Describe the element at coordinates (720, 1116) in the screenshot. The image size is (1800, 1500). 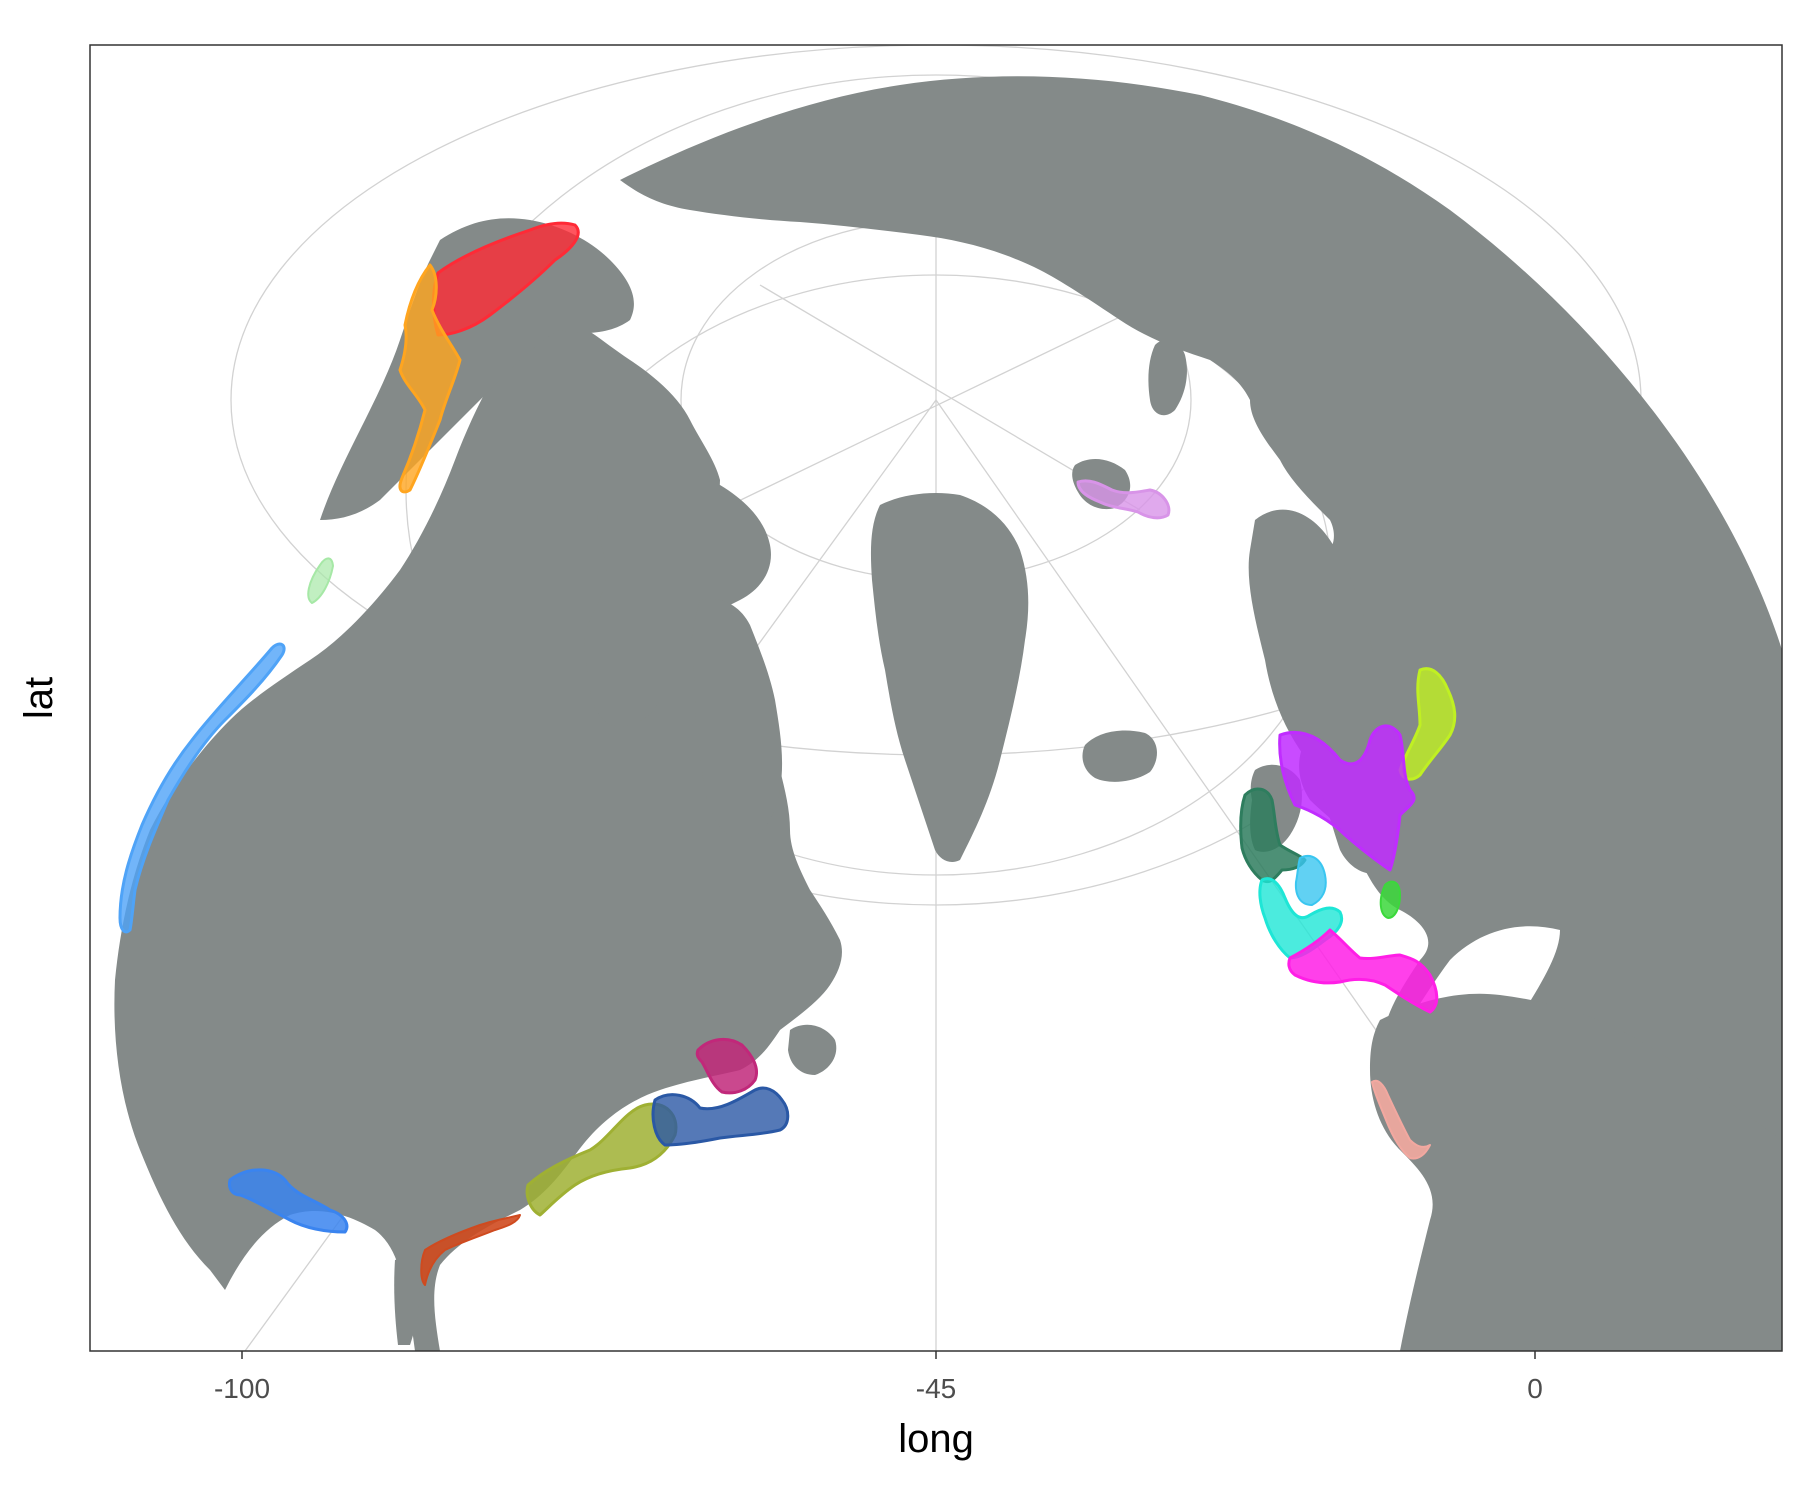
I see `region-scotian-shelf` at that location.